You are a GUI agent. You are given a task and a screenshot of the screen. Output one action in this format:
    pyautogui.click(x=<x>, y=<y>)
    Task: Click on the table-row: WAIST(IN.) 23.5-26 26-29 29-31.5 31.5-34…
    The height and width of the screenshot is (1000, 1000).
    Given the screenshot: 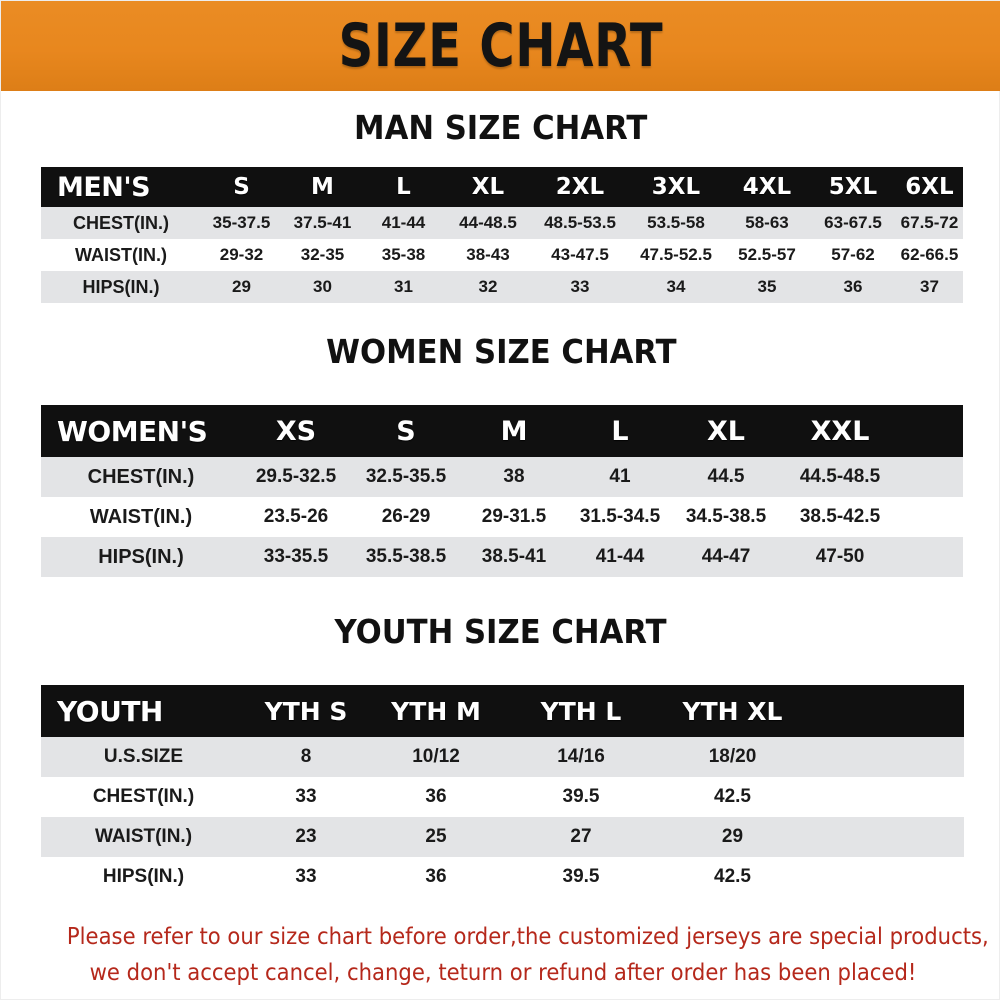 What is the action you would take?
    pyautogui.click(x=502, y=517)
    